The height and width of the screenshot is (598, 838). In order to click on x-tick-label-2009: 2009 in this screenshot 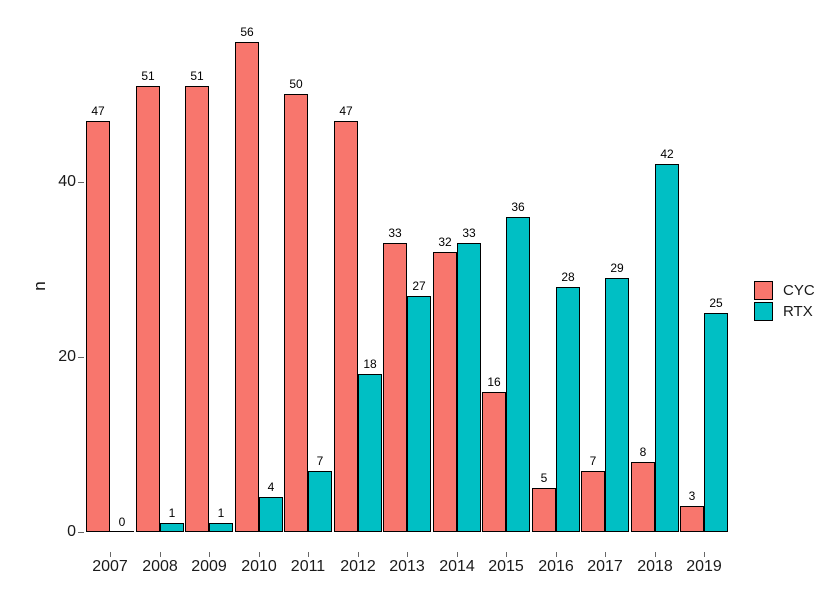, I will do `click(209, 566)`.